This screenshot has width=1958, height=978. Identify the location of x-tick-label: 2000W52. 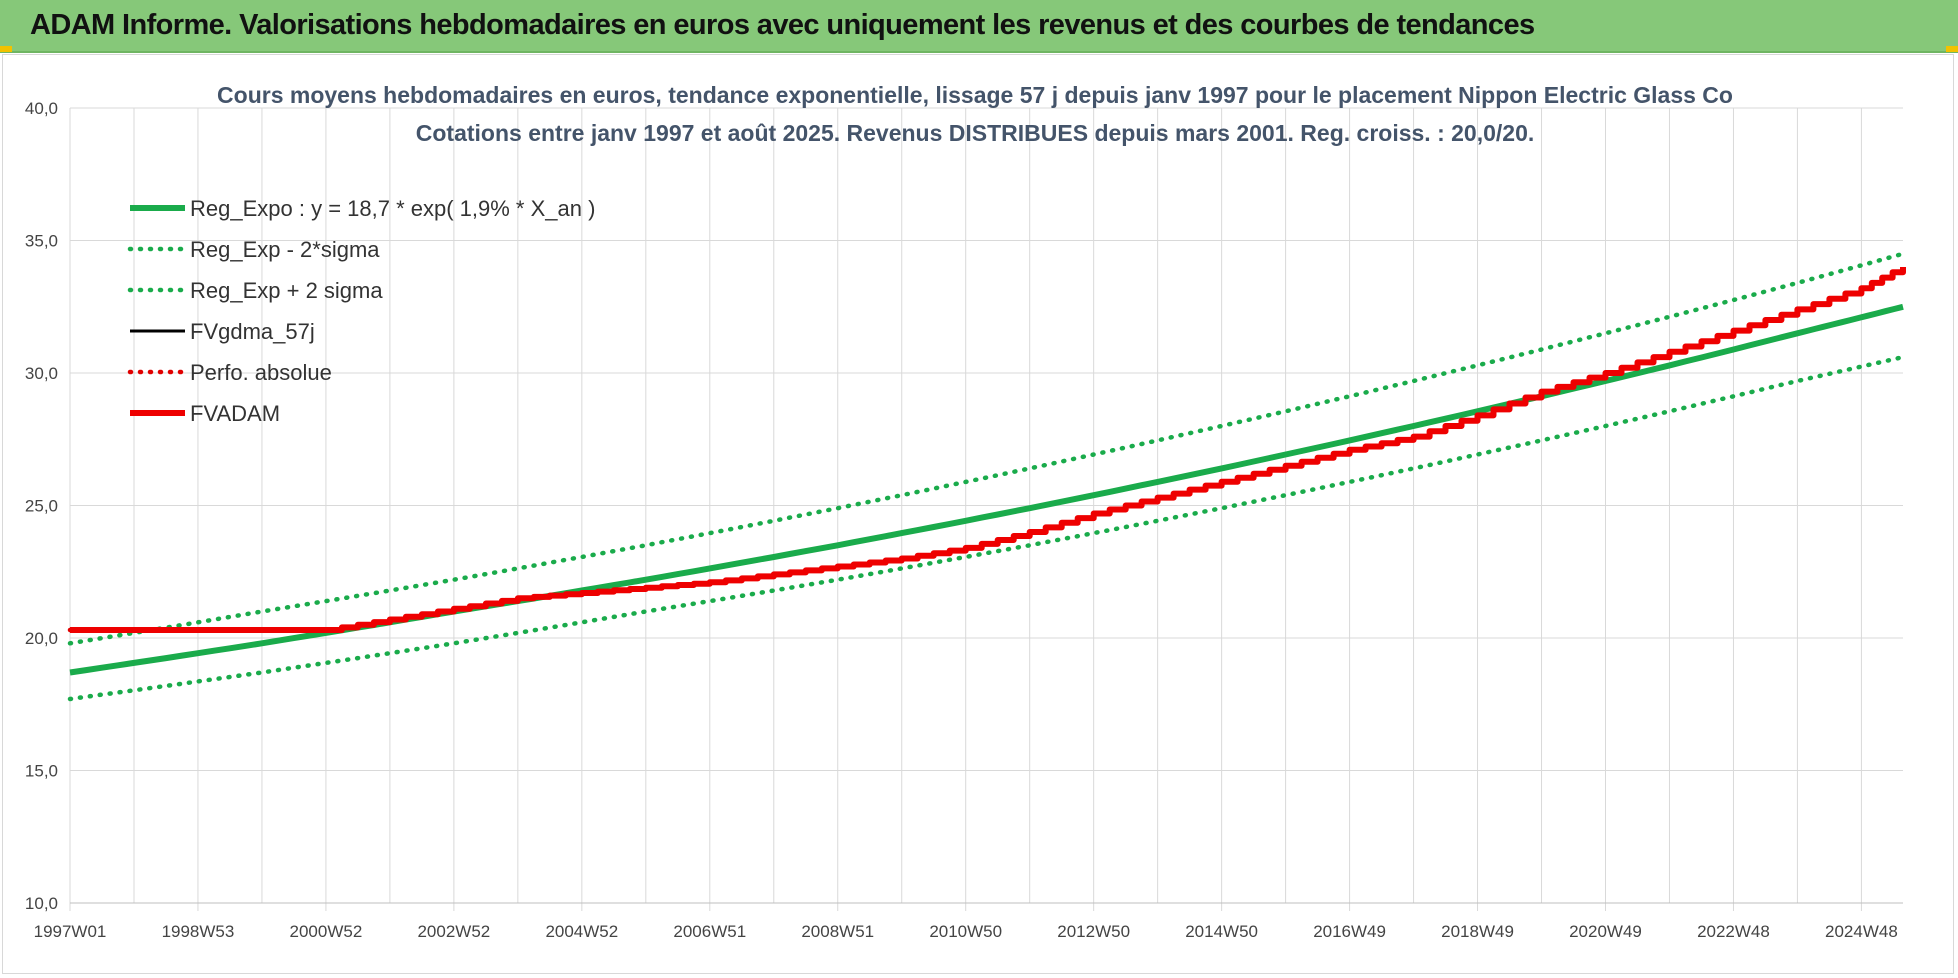
(326, 931).